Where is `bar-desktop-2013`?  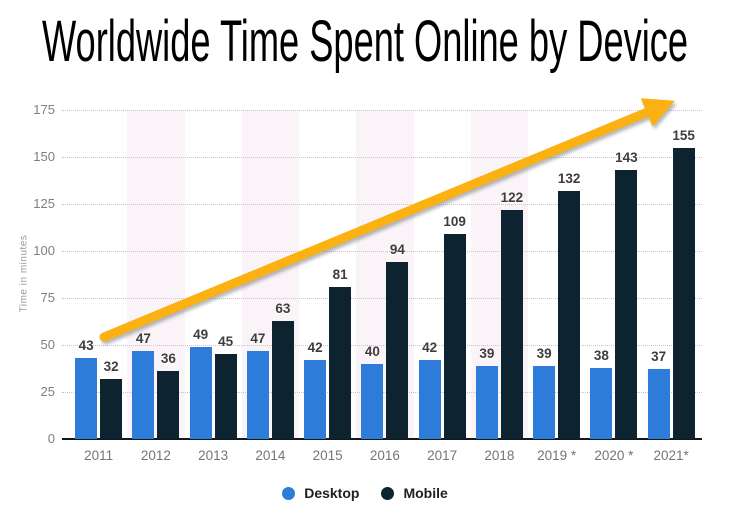 bar-desktop-2013 is located at coordinates (200, 392).